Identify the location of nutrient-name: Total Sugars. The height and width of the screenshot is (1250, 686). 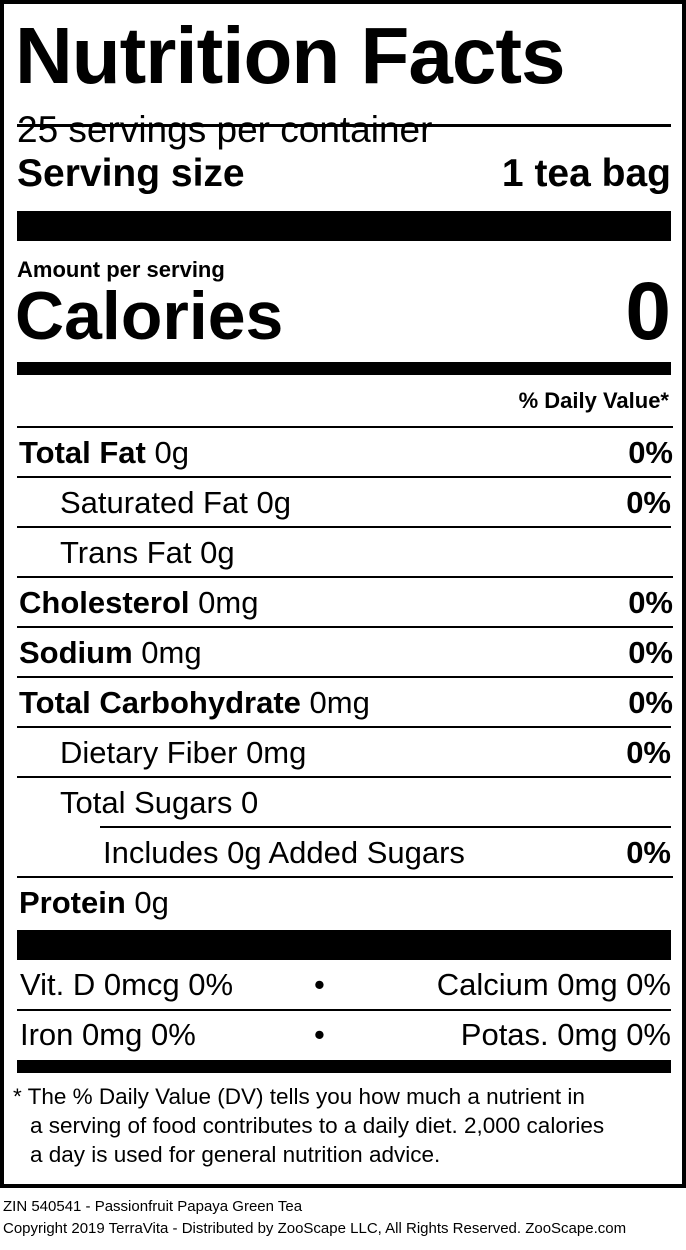
(146, 802).